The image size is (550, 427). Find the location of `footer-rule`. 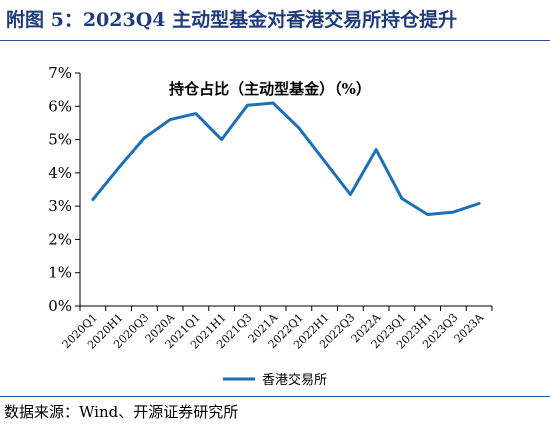

footer-rule is located at coordinates (275, 396).